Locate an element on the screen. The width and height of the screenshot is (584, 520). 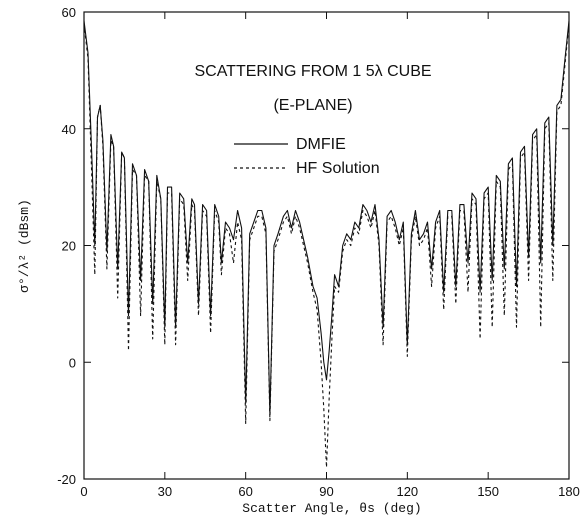
y-tick-label: -20 is located at coordinates (66, 479).